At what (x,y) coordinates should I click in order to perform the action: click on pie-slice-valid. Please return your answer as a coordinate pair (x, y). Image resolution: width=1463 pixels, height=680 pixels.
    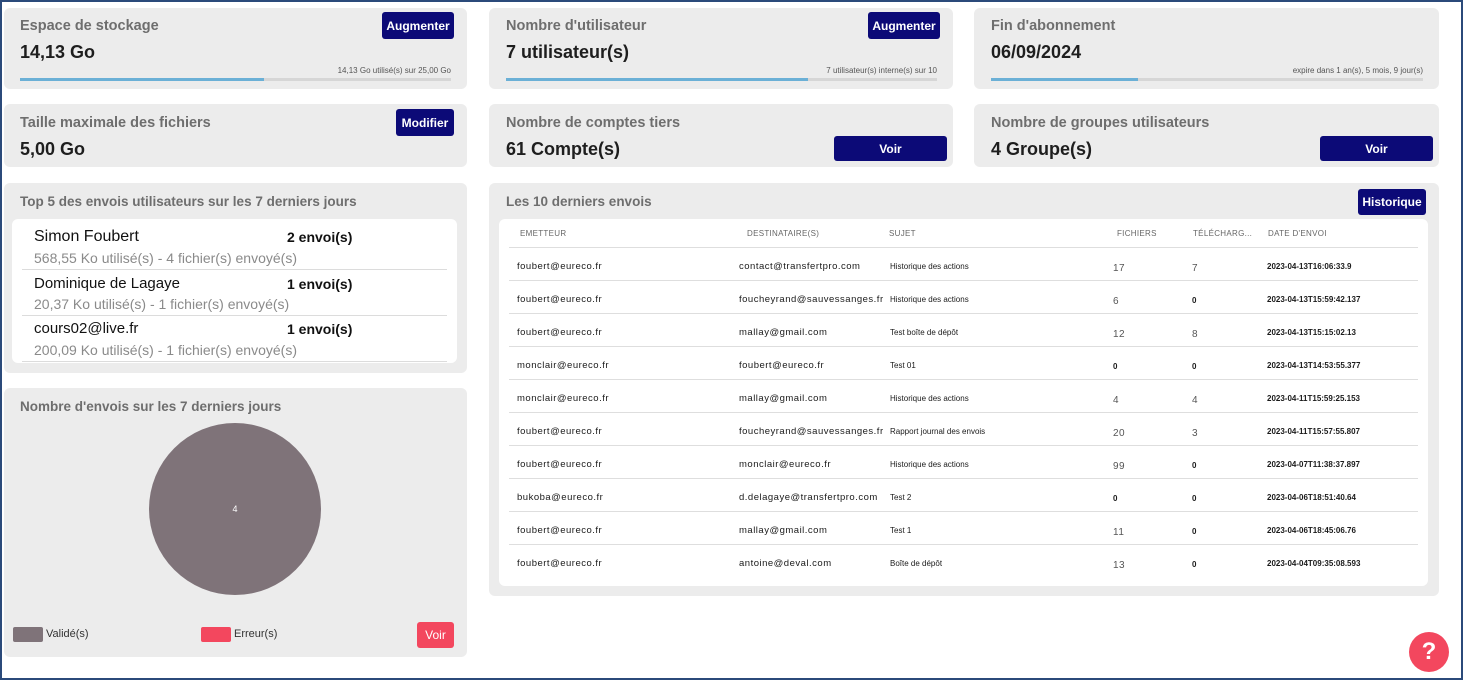
    Looking at the image, I should click on (235, 509).